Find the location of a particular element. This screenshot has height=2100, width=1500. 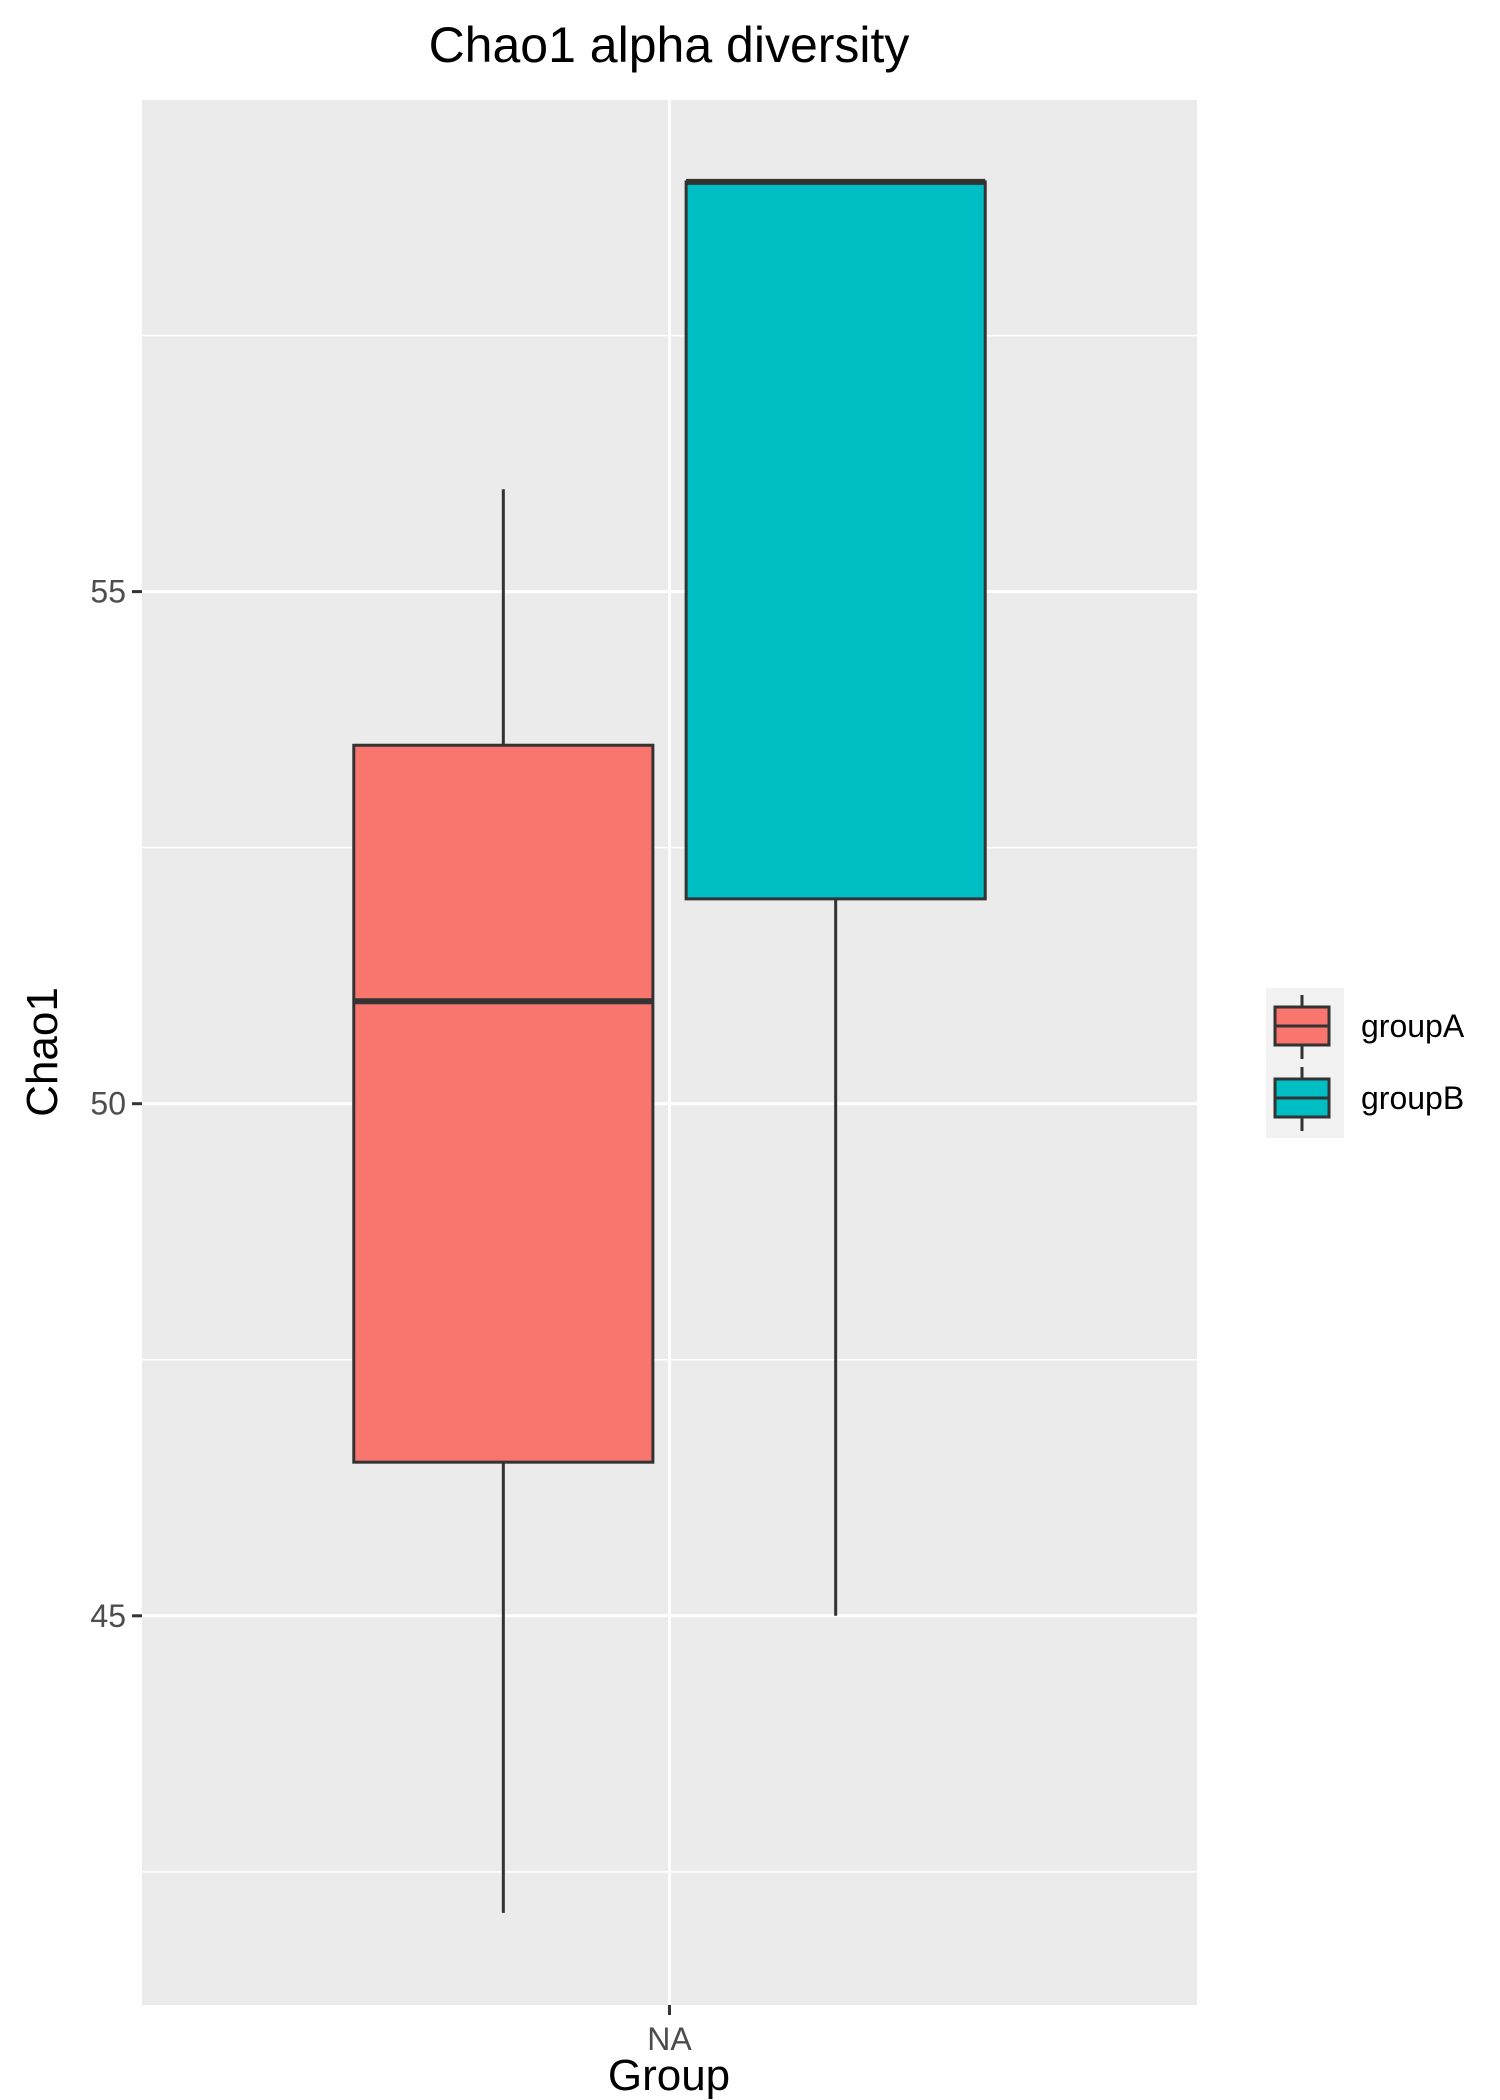

legend-key-groupA is located at coordinates (1302, 1027).